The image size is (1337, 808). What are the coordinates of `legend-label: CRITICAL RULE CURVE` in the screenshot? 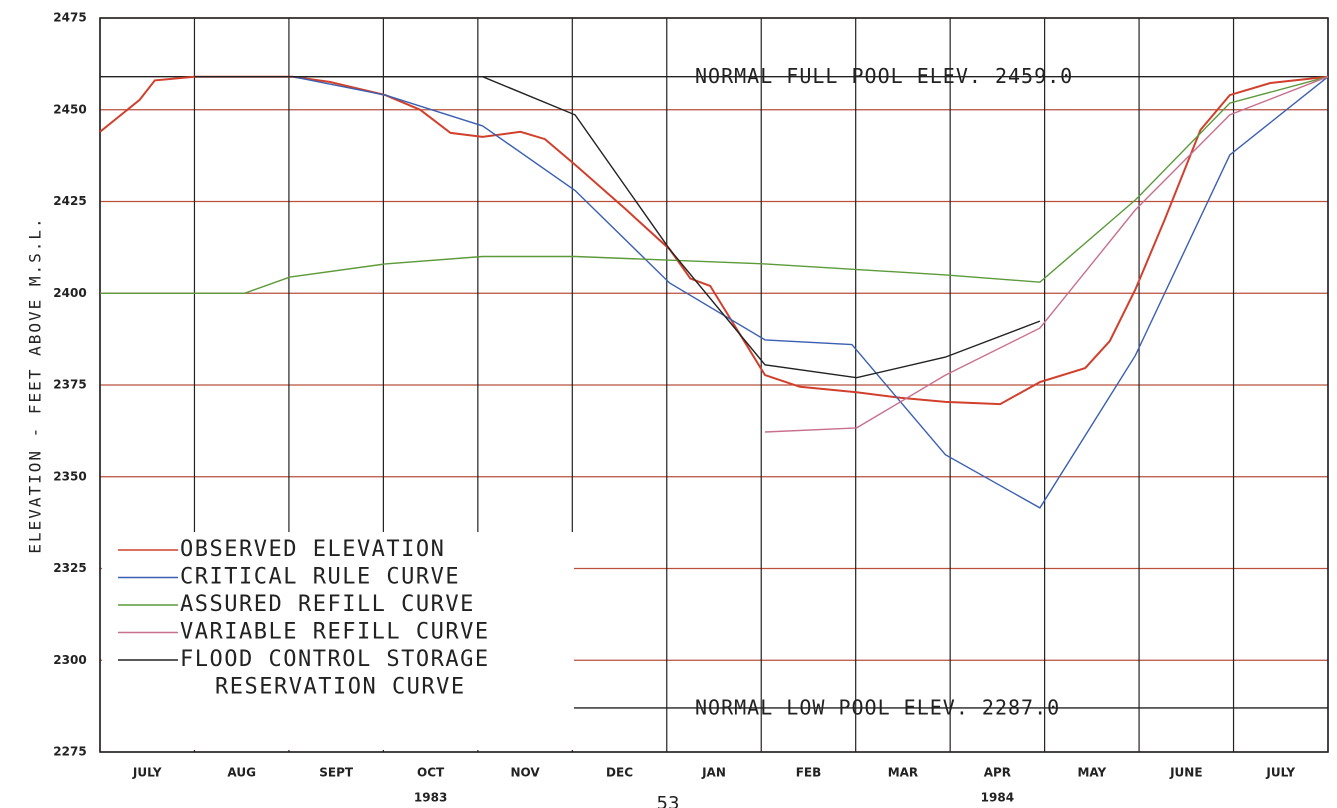 It's located at (320, 577).